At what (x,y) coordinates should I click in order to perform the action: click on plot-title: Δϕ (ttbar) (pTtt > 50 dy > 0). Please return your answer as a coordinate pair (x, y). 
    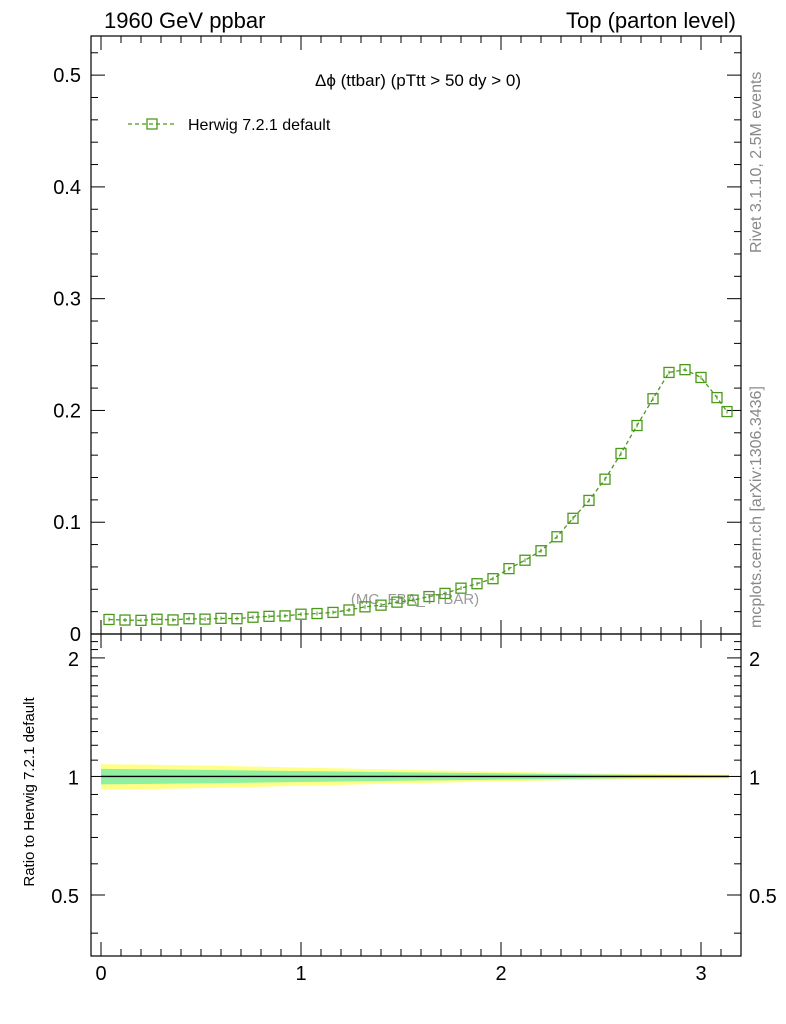
    Looking at the image, I should click on (418, 80).